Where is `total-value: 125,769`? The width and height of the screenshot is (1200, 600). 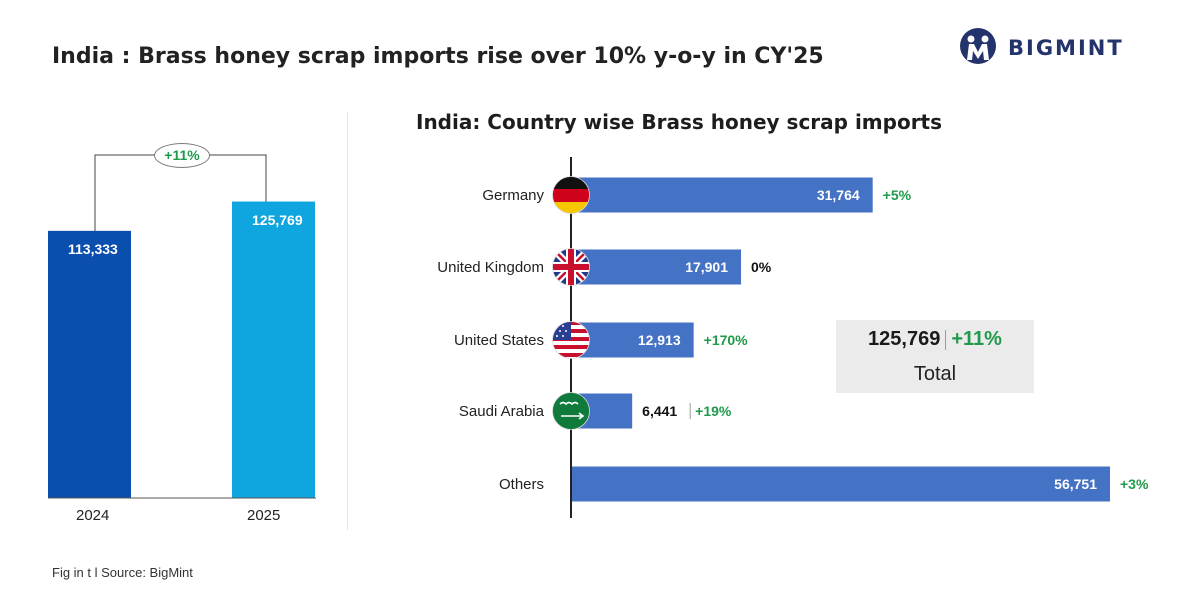
total-value: 125,769 is located at coordinates (904, 339).